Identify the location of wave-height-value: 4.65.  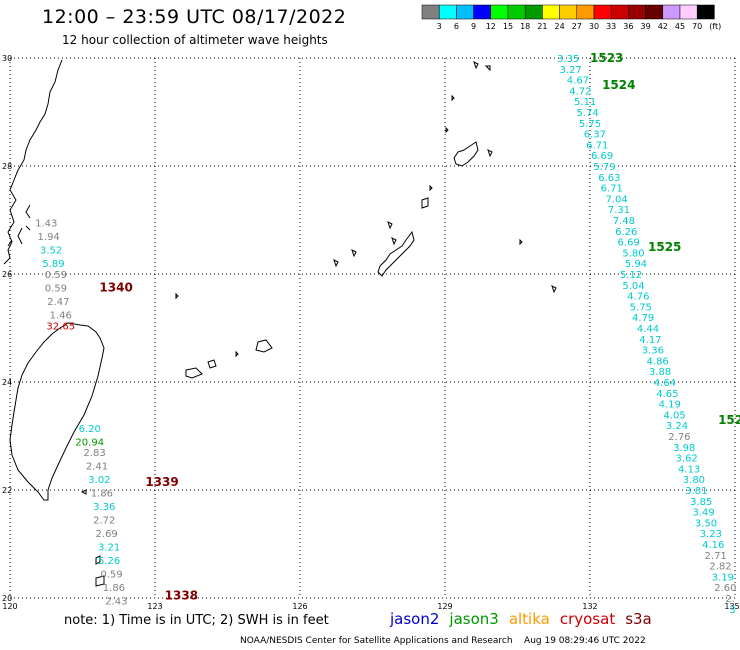
(667, 394).